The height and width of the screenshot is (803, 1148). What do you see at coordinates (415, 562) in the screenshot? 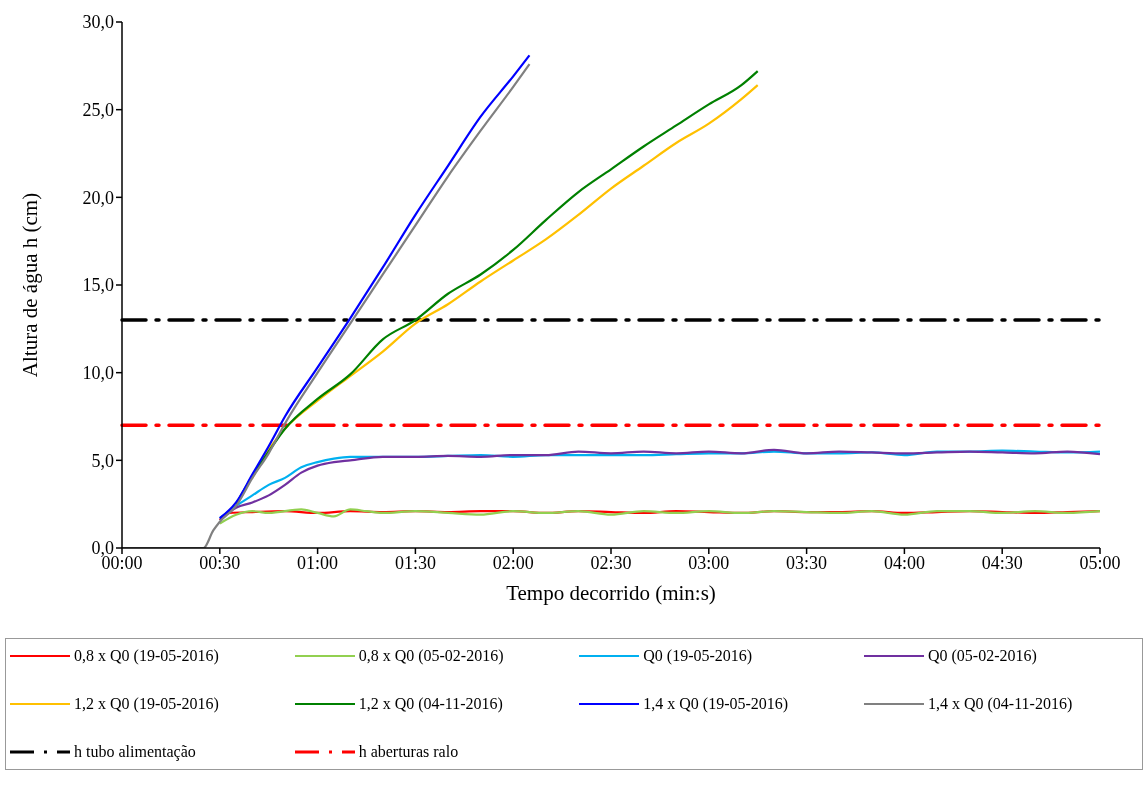
I see `x-tick-label: 01:30` at bounding box center [415, 562].